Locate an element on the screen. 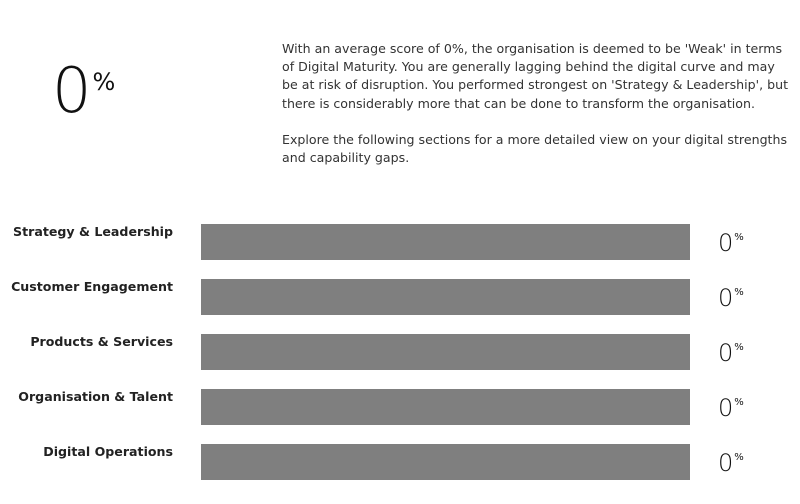  overall-score-unit: % is located at coordinates (104, 82).